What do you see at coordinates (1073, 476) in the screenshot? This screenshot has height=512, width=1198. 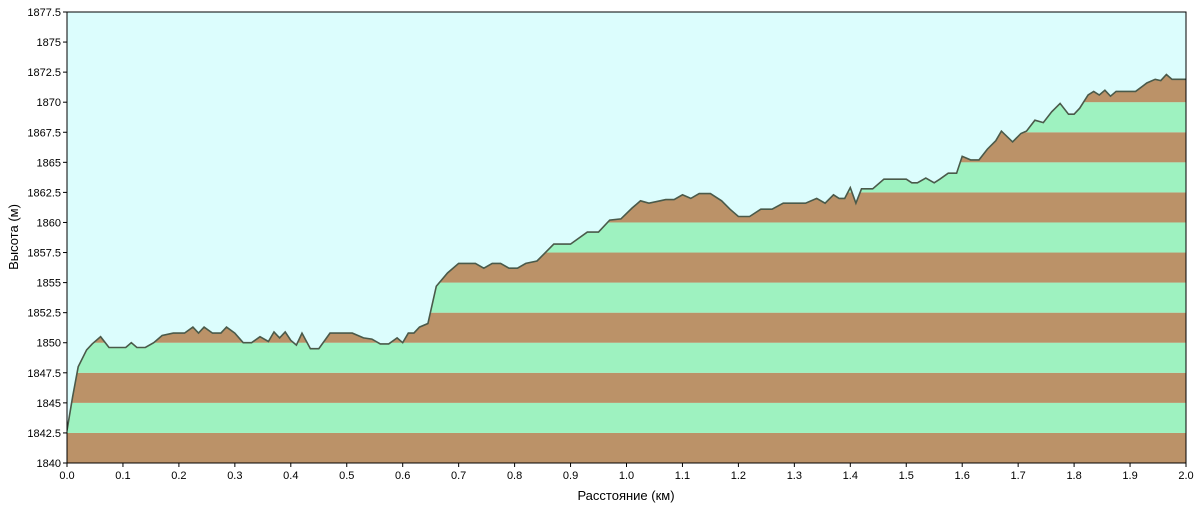 I see `x-tick-label: 1.8` at bounding box center [1073, 476].